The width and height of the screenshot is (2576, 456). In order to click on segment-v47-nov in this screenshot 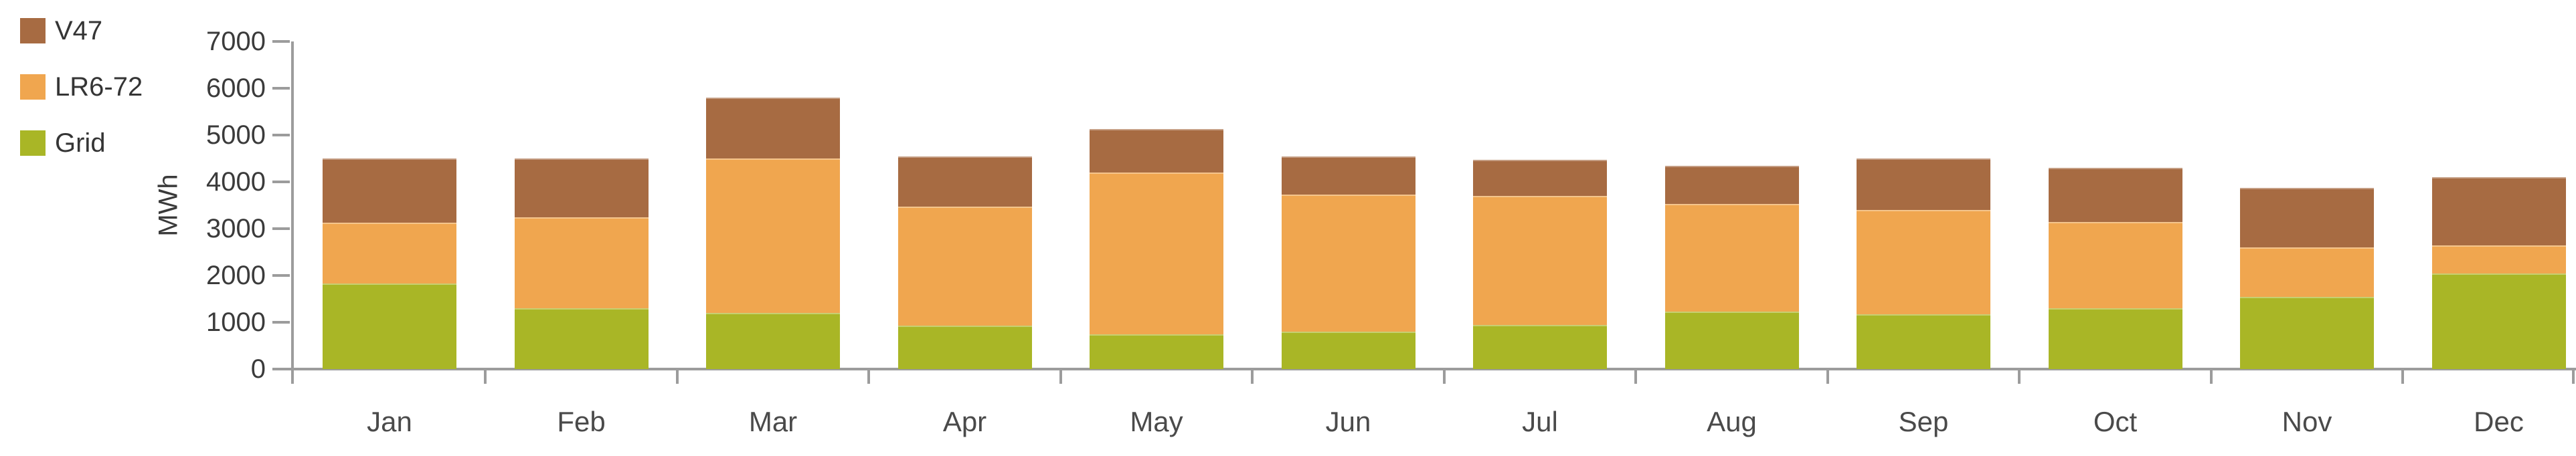, I will do `click(2307, 217)`.